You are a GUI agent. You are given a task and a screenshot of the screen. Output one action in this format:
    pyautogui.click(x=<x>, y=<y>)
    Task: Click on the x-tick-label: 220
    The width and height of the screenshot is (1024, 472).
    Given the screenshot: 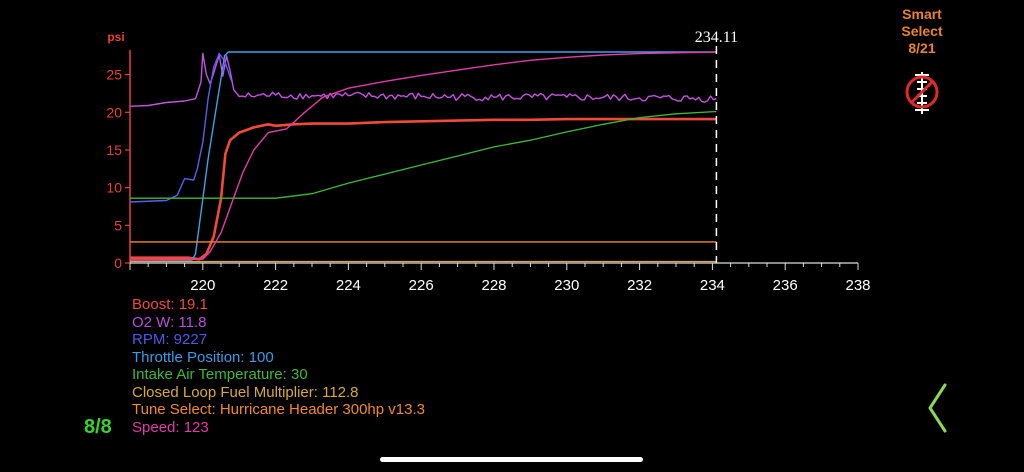 What is the action you would take?
    pyautogui.click(x=202, y=285)
    